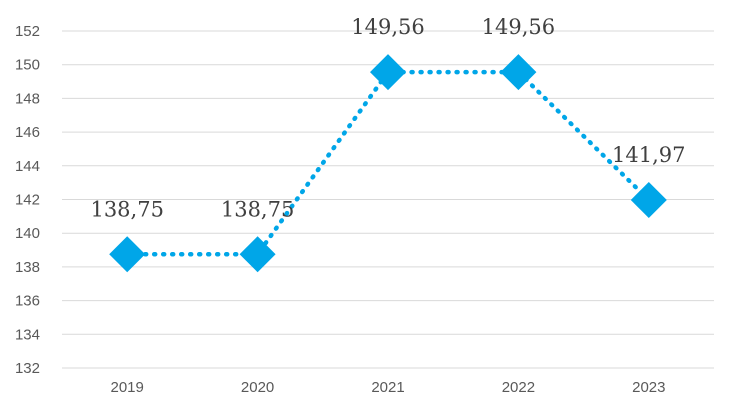 The width and height of the screenshot is (738, 403). What do you see at coordinates (27, 31) in the screenshot?
I see `y-tick-label: 152` at bounding box center [27, 31].